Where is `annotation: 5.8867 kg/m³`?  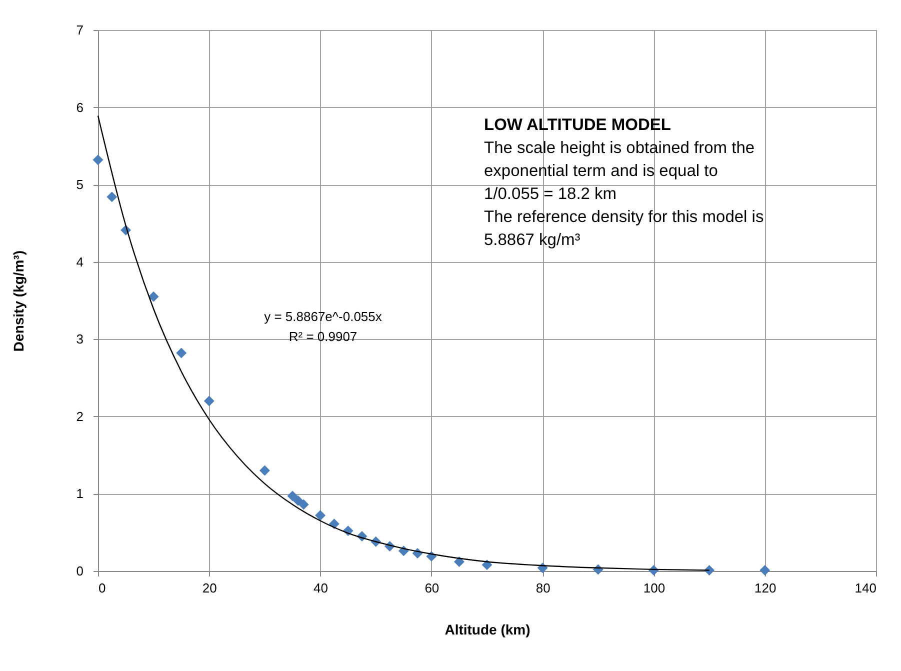
annotation: 5.8867 kg/m³ is located at coordinates (532, 240).